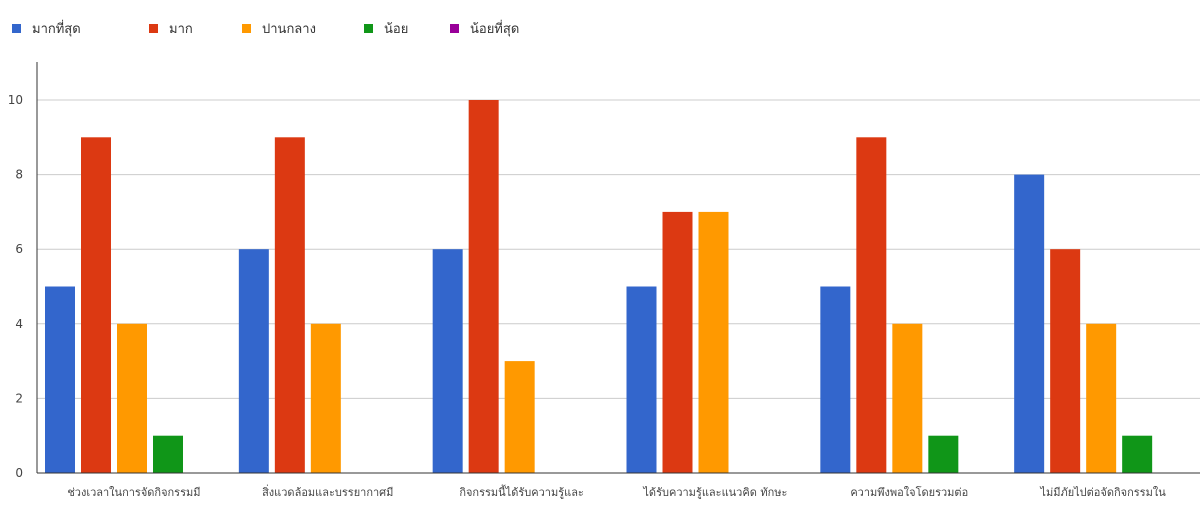  I want to click on x-tick-label: กิจกรรมนี้ได้รับความรู้และ, so click(521, 491).